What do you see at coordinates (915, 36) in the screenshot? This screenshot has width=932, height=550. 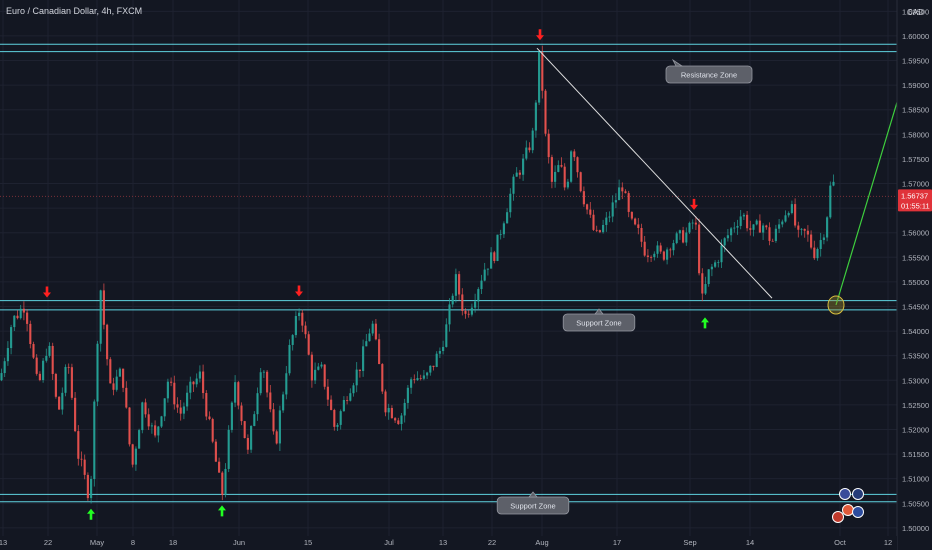 I see `y-tick-label-1: 1.60000` at bounding box center [915, 36].